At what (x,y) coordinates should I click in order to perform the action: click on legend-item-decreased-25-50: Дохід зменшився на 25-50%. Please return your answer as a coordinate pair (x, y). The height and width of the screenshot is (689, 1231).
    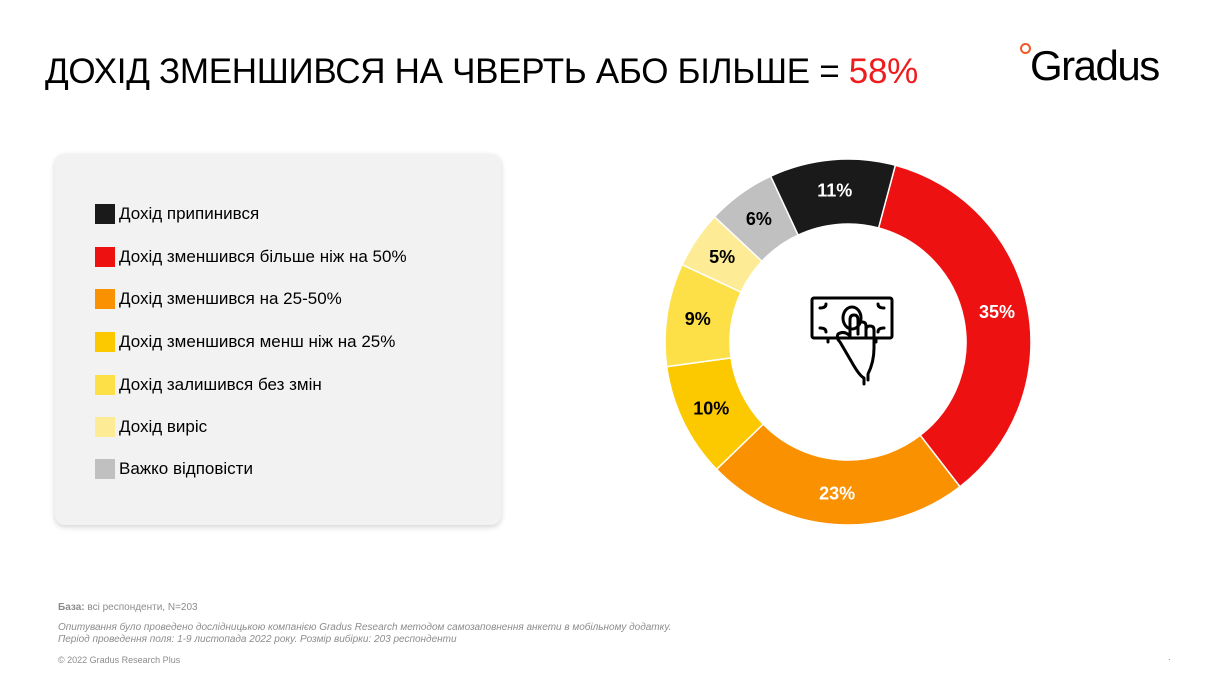
    Looking at the image, I should click on (218, 299).